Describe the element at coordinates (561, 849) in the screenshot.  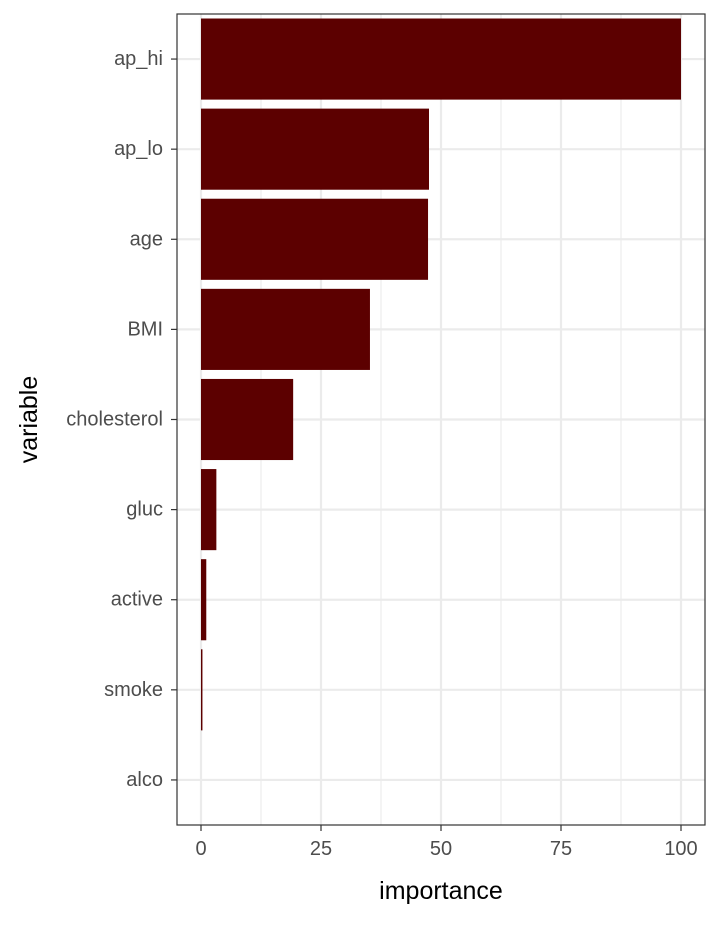
I see `x-tick-label: 75` at that location.